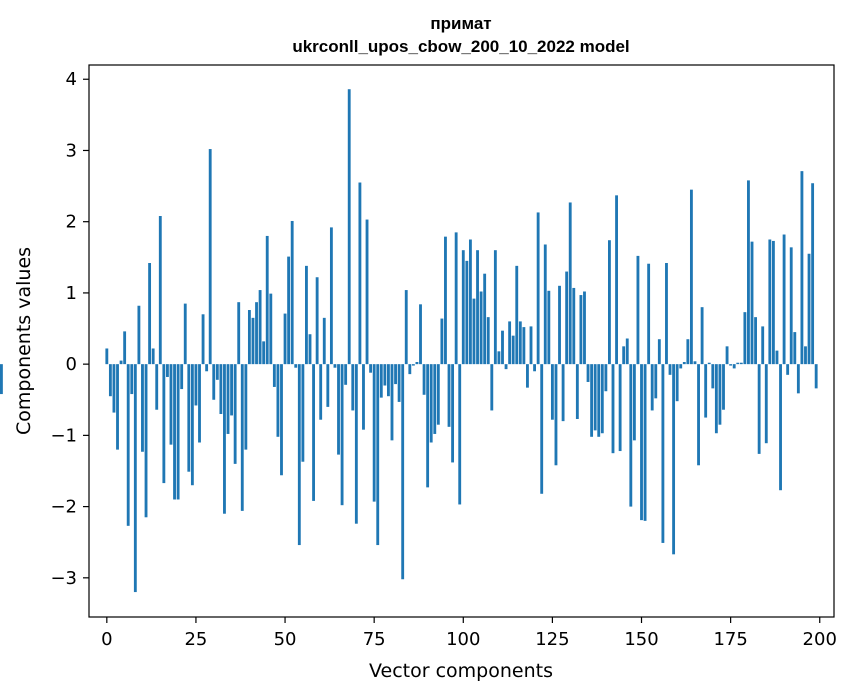  I want to click on x-tick-label: 0, so click(106, 639).